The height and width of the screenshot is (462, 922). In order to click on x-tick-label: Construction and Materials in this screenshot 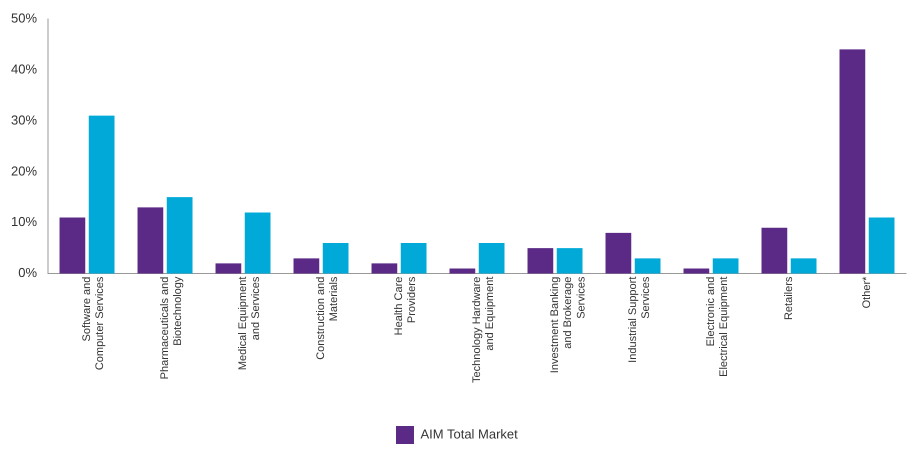, I will do `click(327, 318)`.